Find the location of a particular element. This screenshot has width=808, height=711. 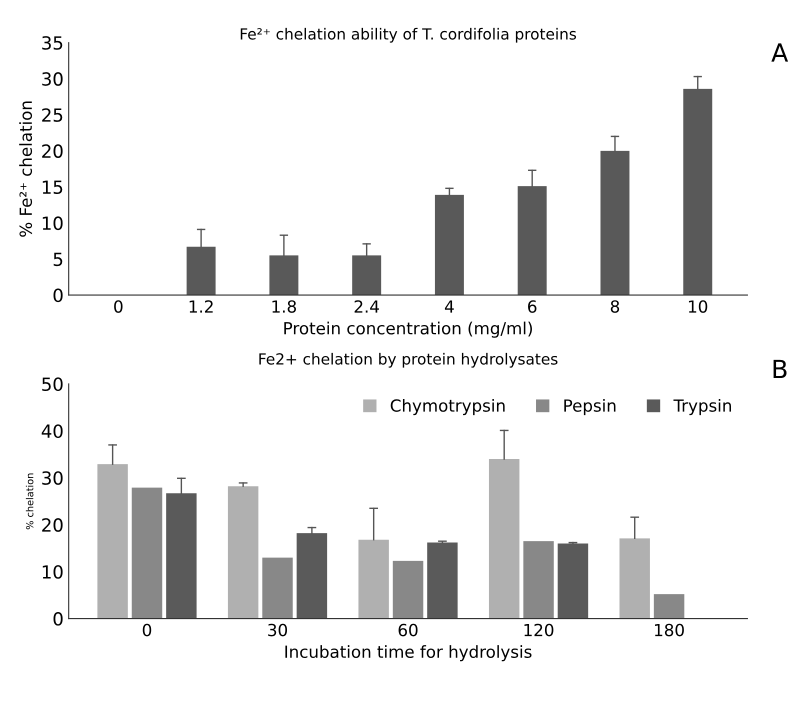

x-tick-label: 30 is located at coordinates (278, 630).